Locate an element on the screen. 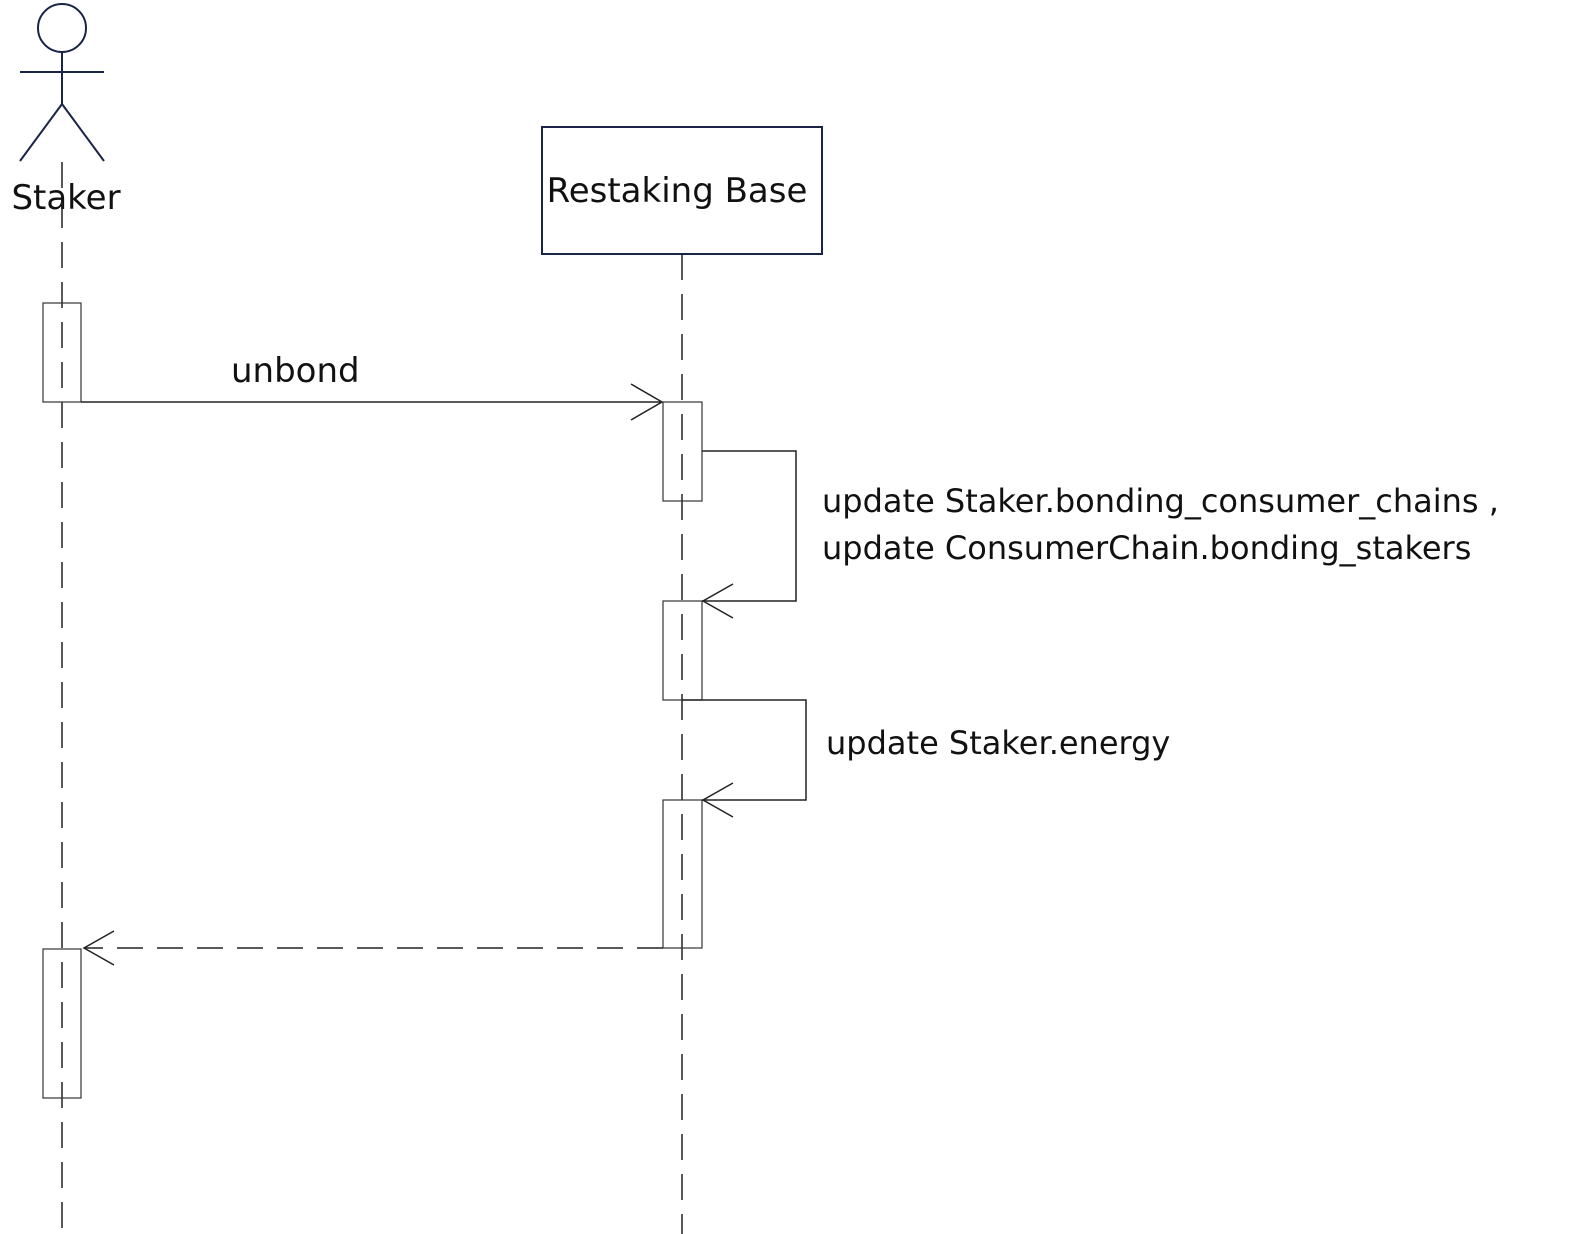 Image resolution: width=1588 pixels, height=1234 pixels. self-call-2-path is located at coordinates (744, 750).